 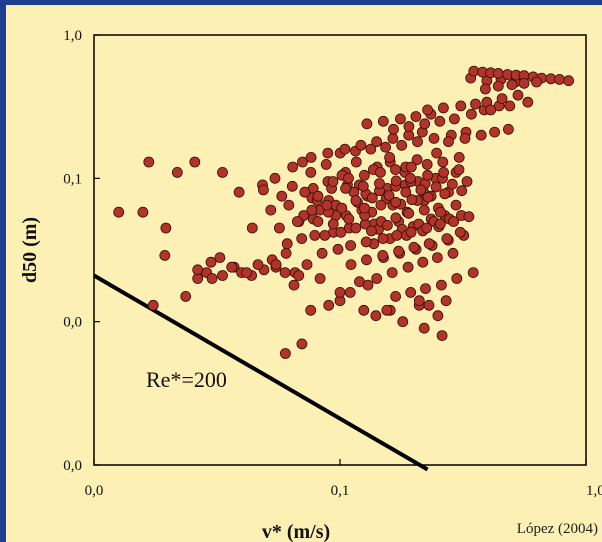 What do you see at coordinates (94, 491) in the screenshot?
I see `x-tick-label: 0,0` at bounding box center [94, 491].